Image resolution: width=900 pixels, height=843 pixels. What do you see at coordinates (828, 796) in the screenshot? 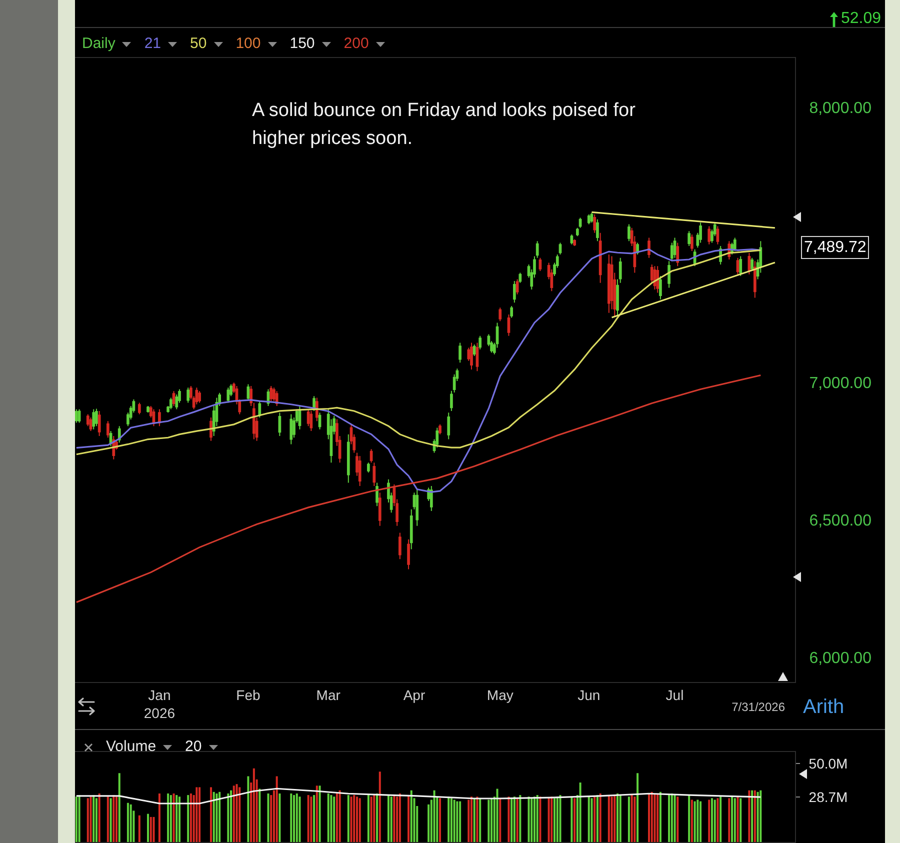
I see `y-tick-label: 28.7M` at bounding box center [828, 796].